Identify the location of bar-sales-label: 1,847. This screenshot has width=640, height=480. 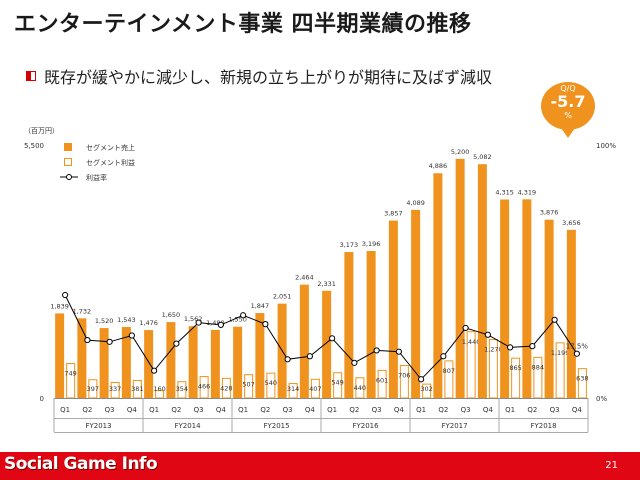
(260, 306).